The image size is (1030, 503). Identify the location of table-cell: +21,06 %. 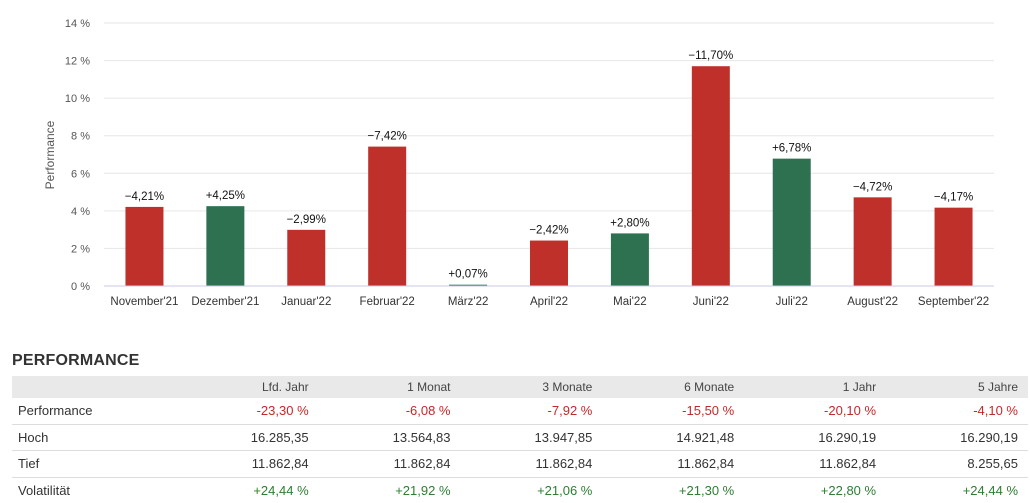
(565, 490).